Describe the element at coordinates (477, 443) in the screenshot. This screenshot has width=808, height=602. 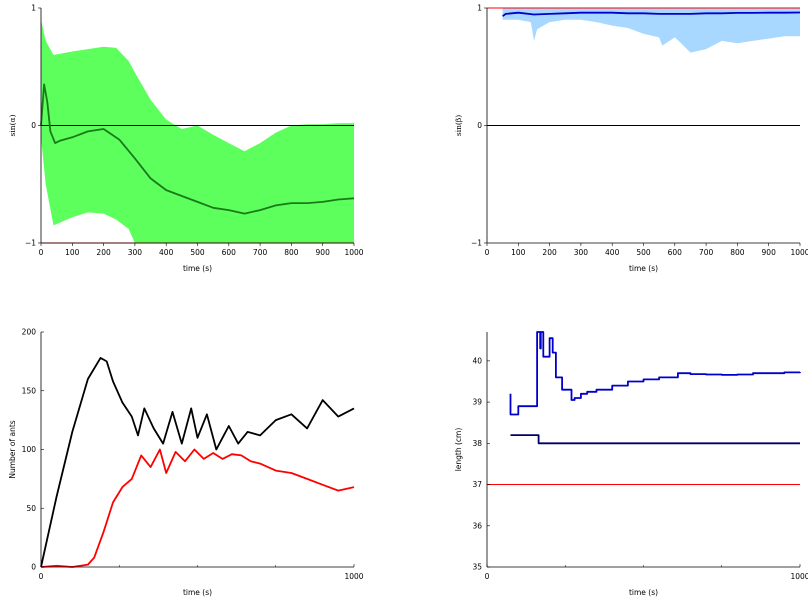
I see `y-tick-label: 38` at that location.